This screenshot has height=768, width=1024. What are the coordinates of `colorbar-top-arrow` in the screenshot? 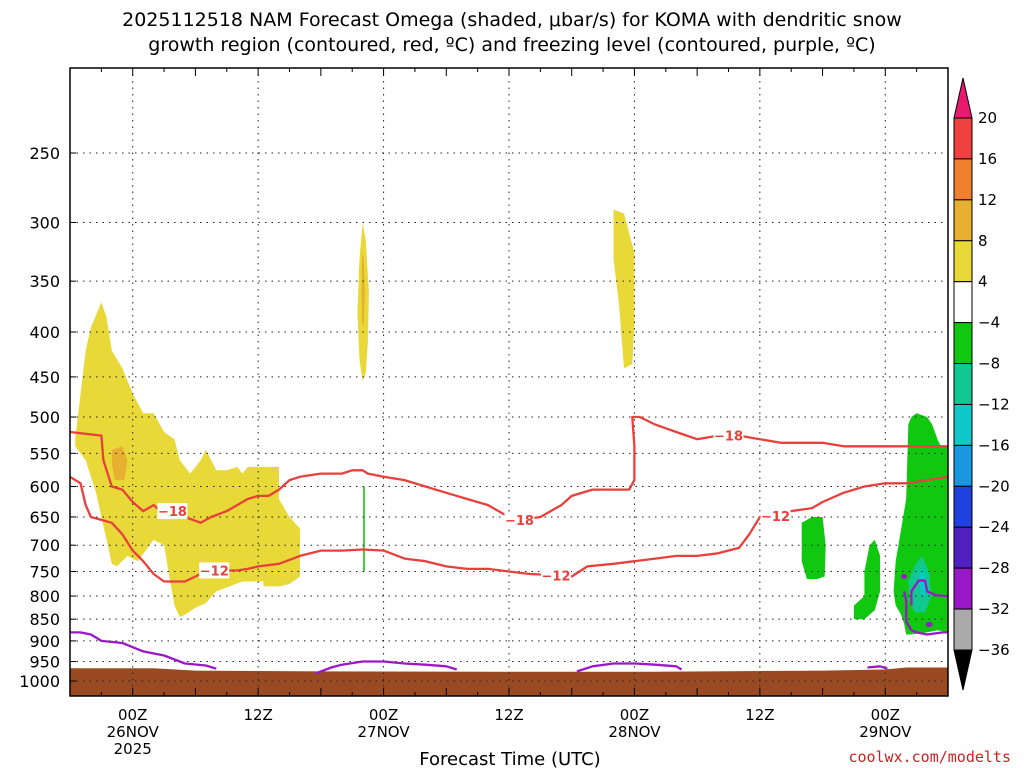 It's located at (963, 98).